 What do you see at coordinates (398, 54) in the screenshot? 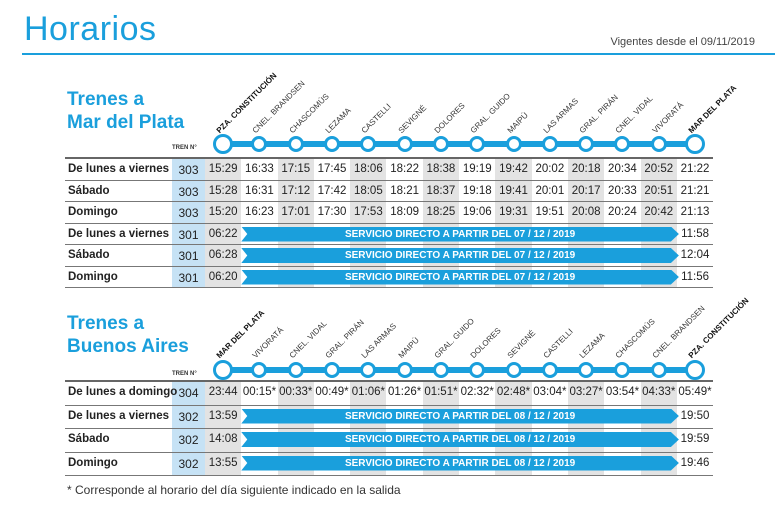
I see `header-divider` at bounding box center [398, 54].